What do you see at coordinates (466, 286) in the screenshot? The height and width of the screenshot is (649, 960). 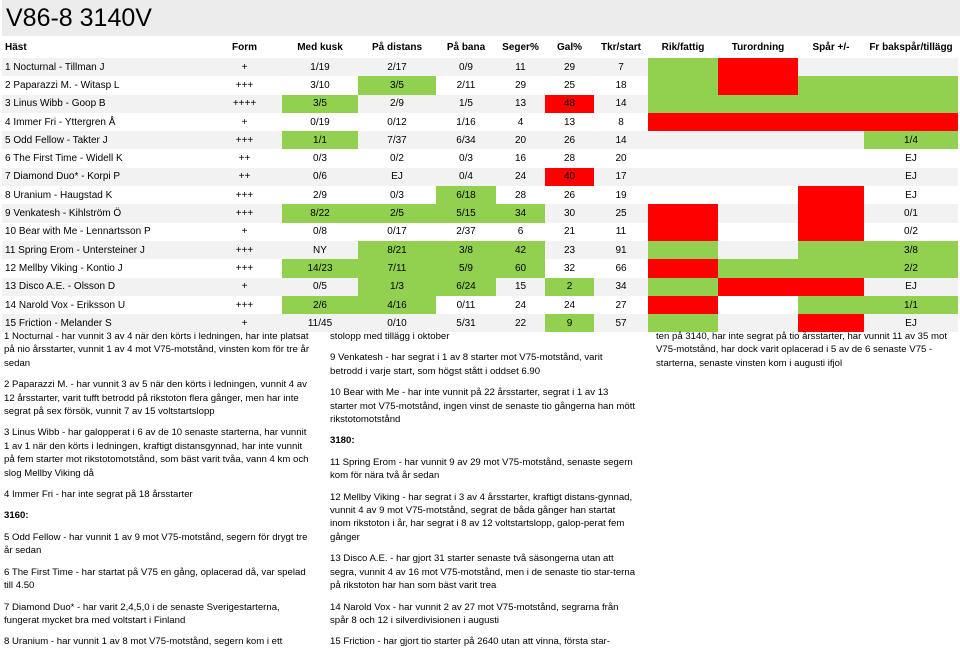 I see `table-cell: 6/24` at bounding box center [466, 286].